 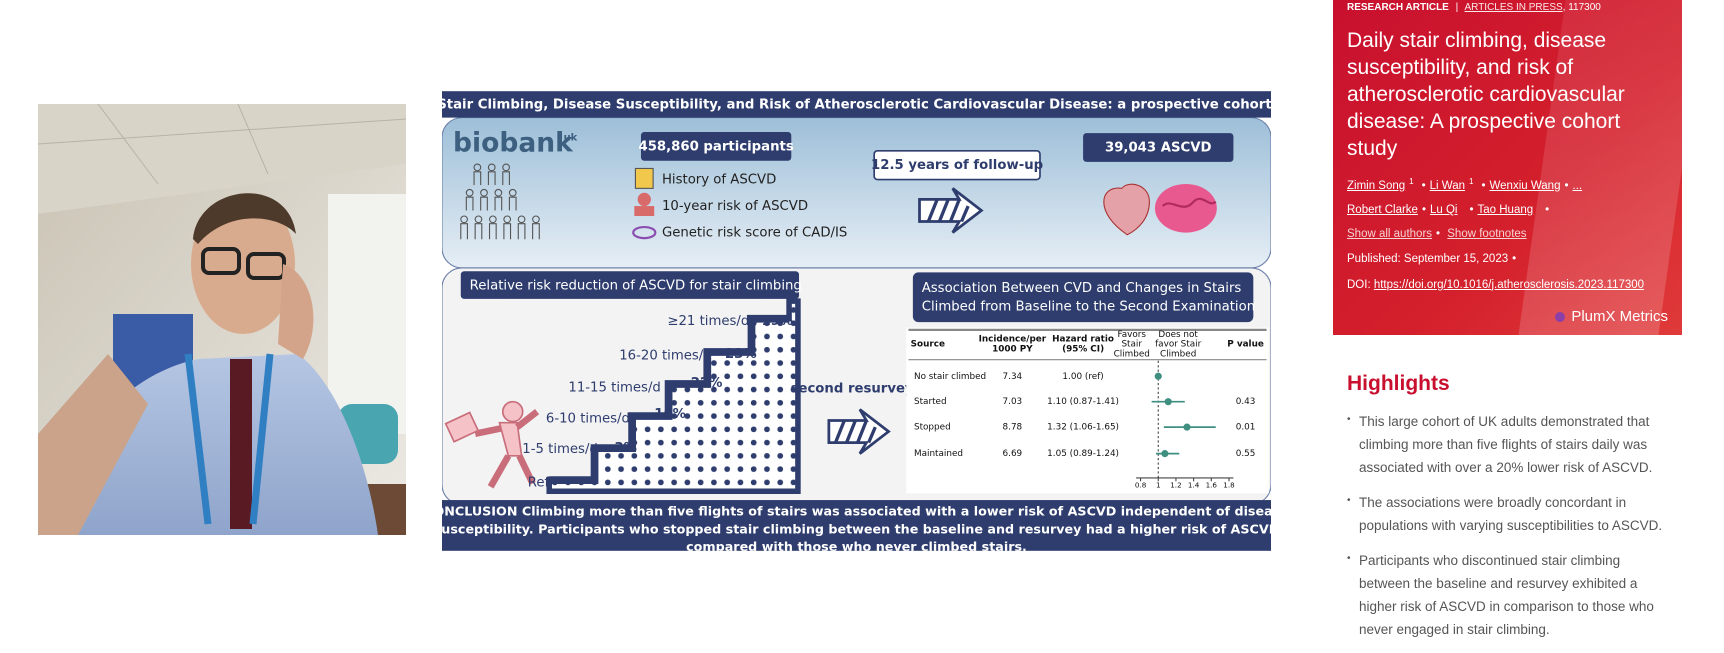 What do you see at coordinates (1212, 485) in the screenshot?
I see `tick-label: 1.6` at bounding box center [1212, 485].